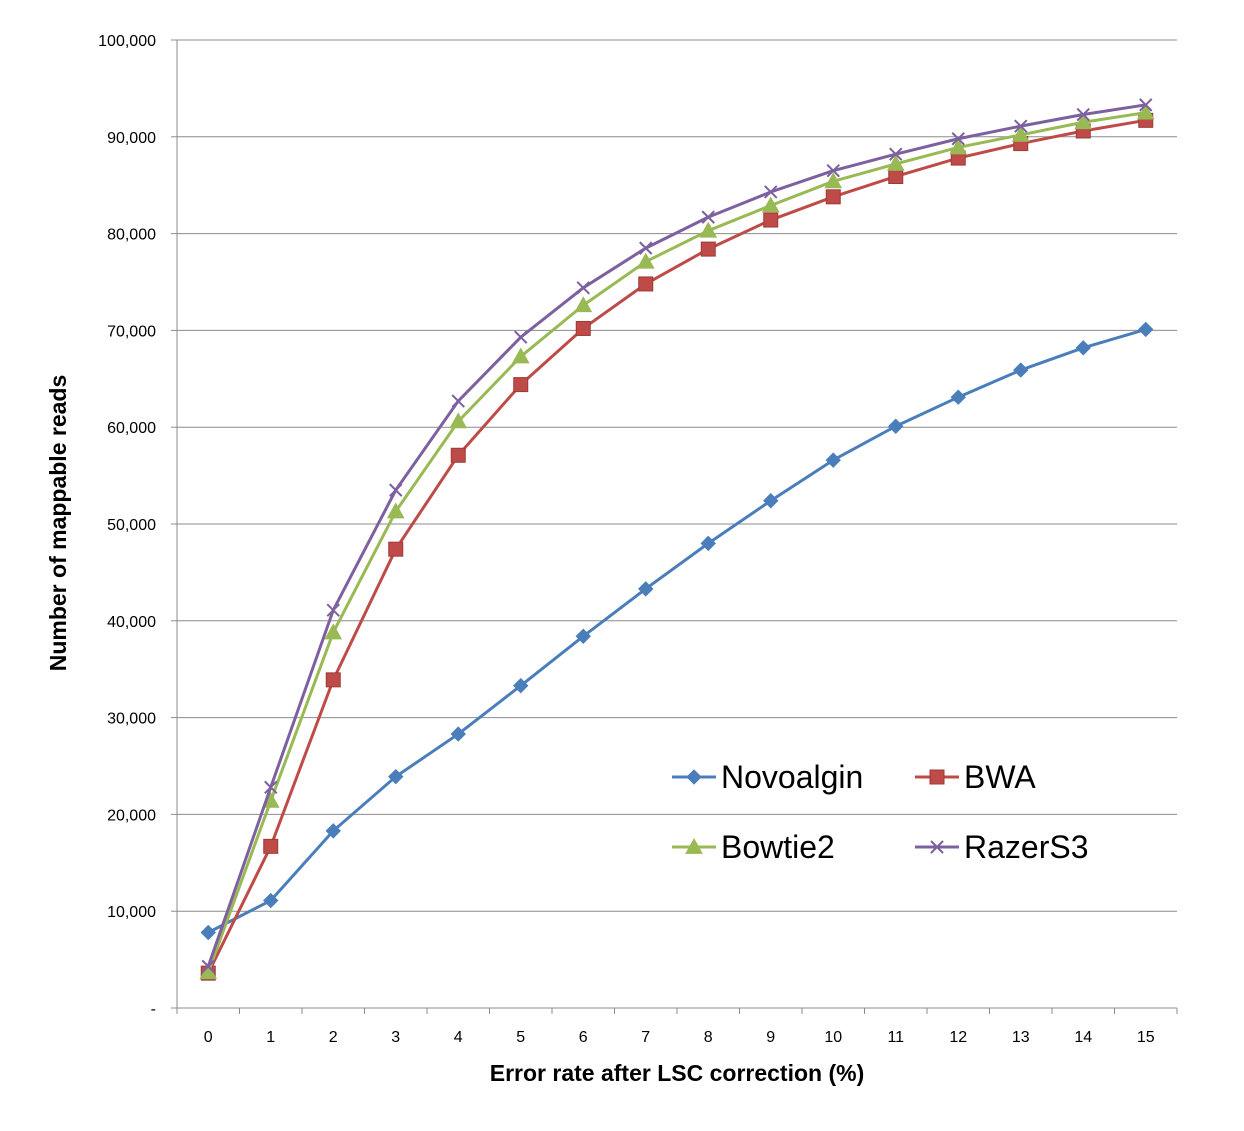 This screenshot has height=1131, width=1244. Describe the element at coordinates (127, 41) in the screenshot. I see `y-tick-label: 100,000` at that location.